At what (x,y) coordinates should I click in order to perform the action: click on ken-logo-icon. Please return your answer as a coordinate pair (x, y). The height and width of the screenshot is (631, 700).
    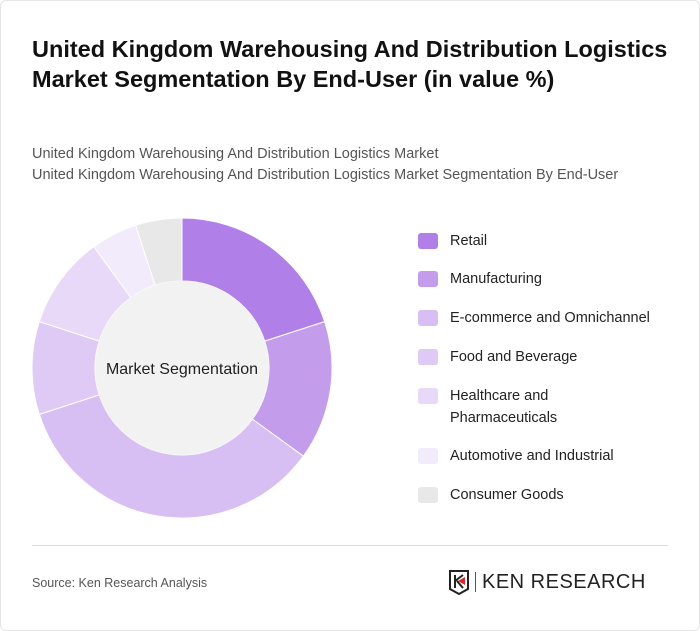
    Looking at the image, I should click on (459, 582).